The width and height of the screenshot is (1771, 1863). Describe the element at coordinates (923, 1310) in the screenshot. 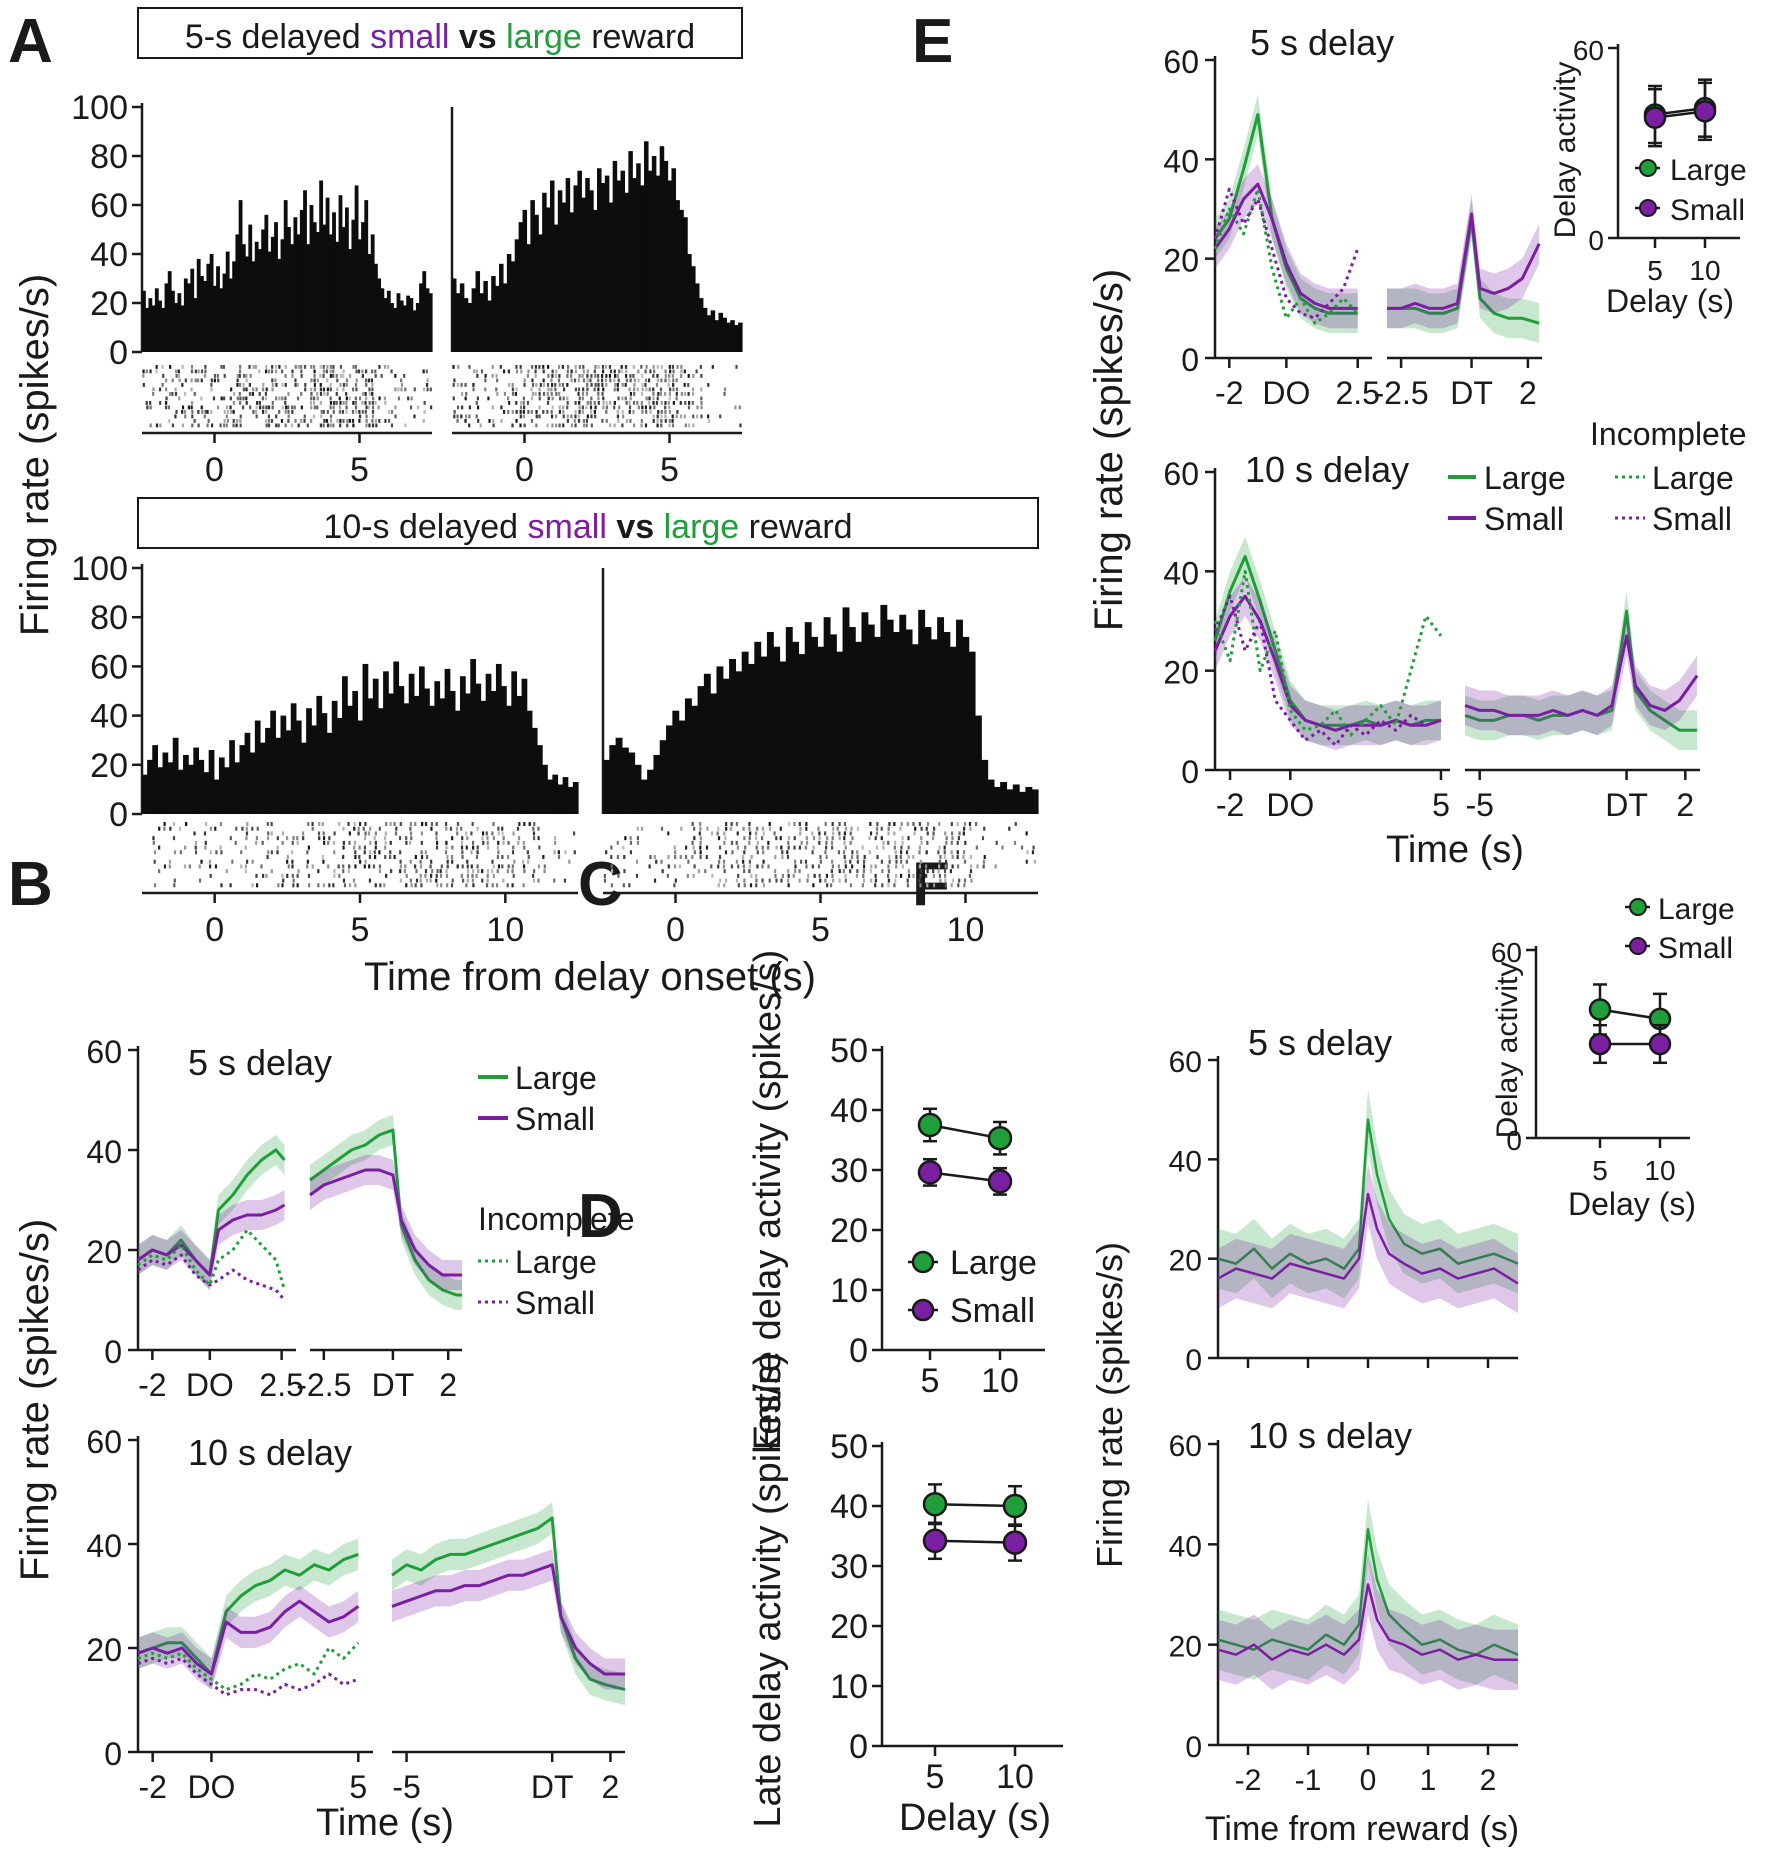

I see `legend-c-small-marker` at that location.